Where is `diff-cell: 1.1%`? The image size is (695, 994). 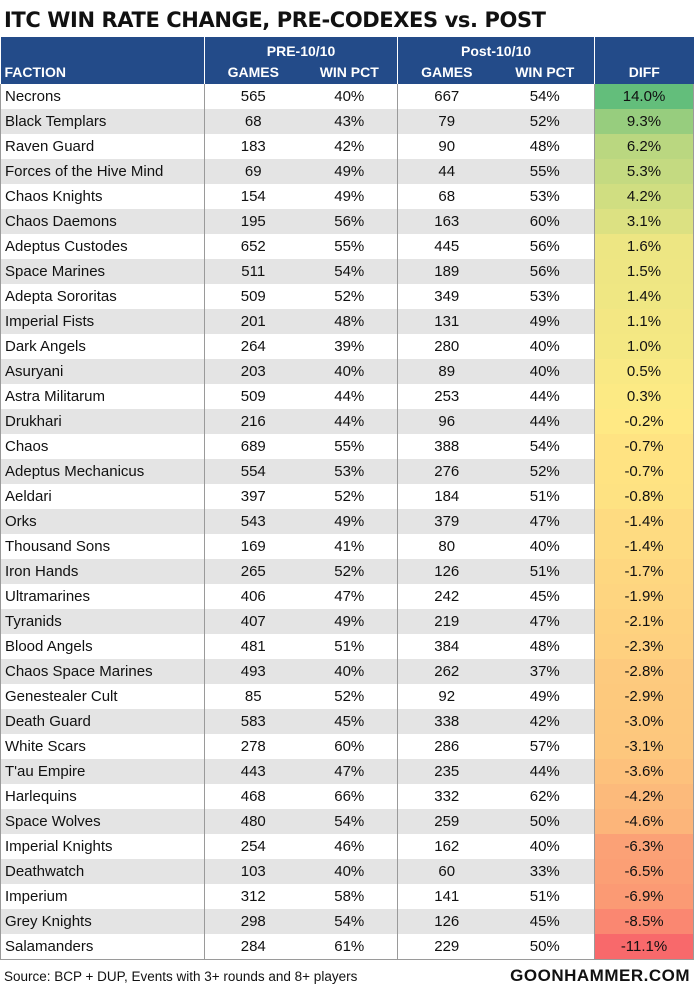 diff-cell: 1.1% is located at coordinates (644, 321).